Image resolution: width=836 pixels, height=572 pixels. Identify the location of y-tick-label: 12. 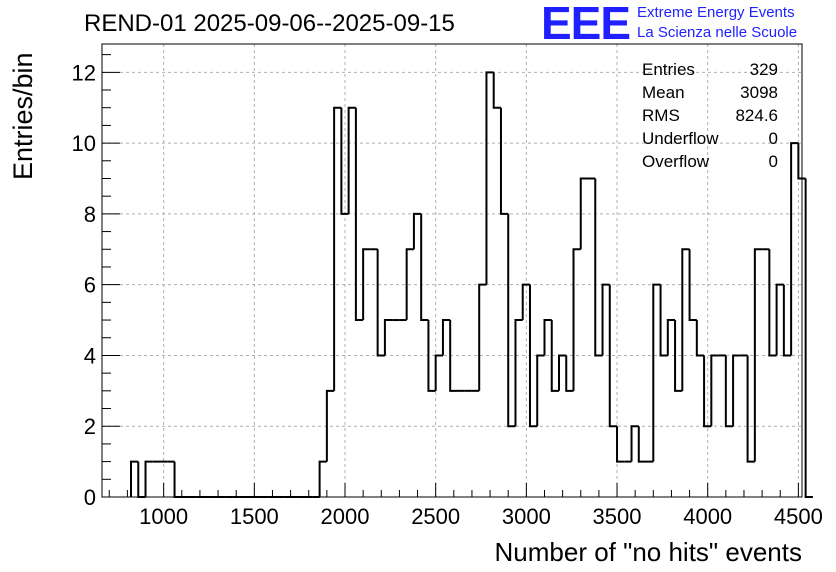
(84, 72).